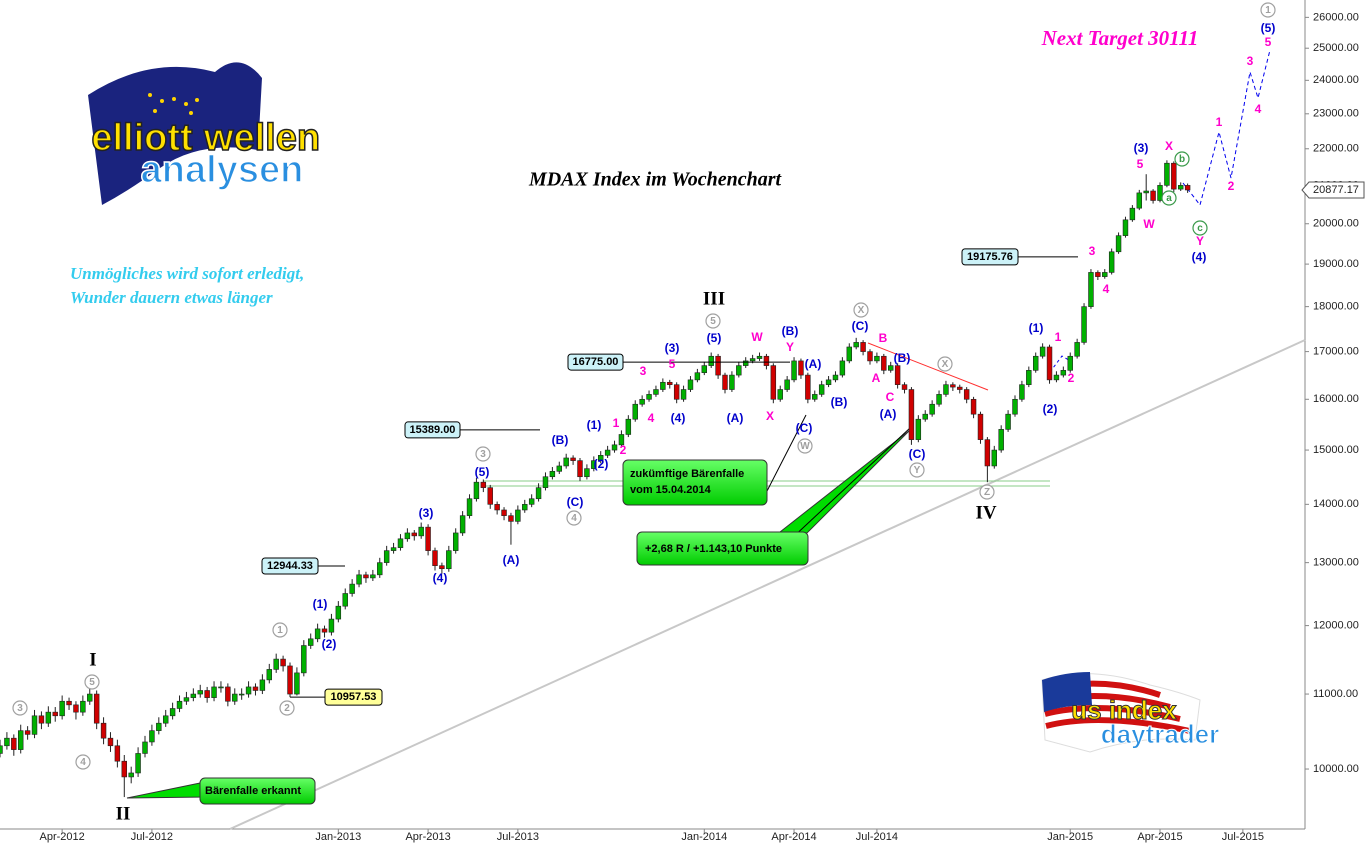 This screenshot has height=843, width=1365. Describe the element at coordinates (427, 837) in the screenshot. I see `x-tick-label: Apr-2013` at that location.